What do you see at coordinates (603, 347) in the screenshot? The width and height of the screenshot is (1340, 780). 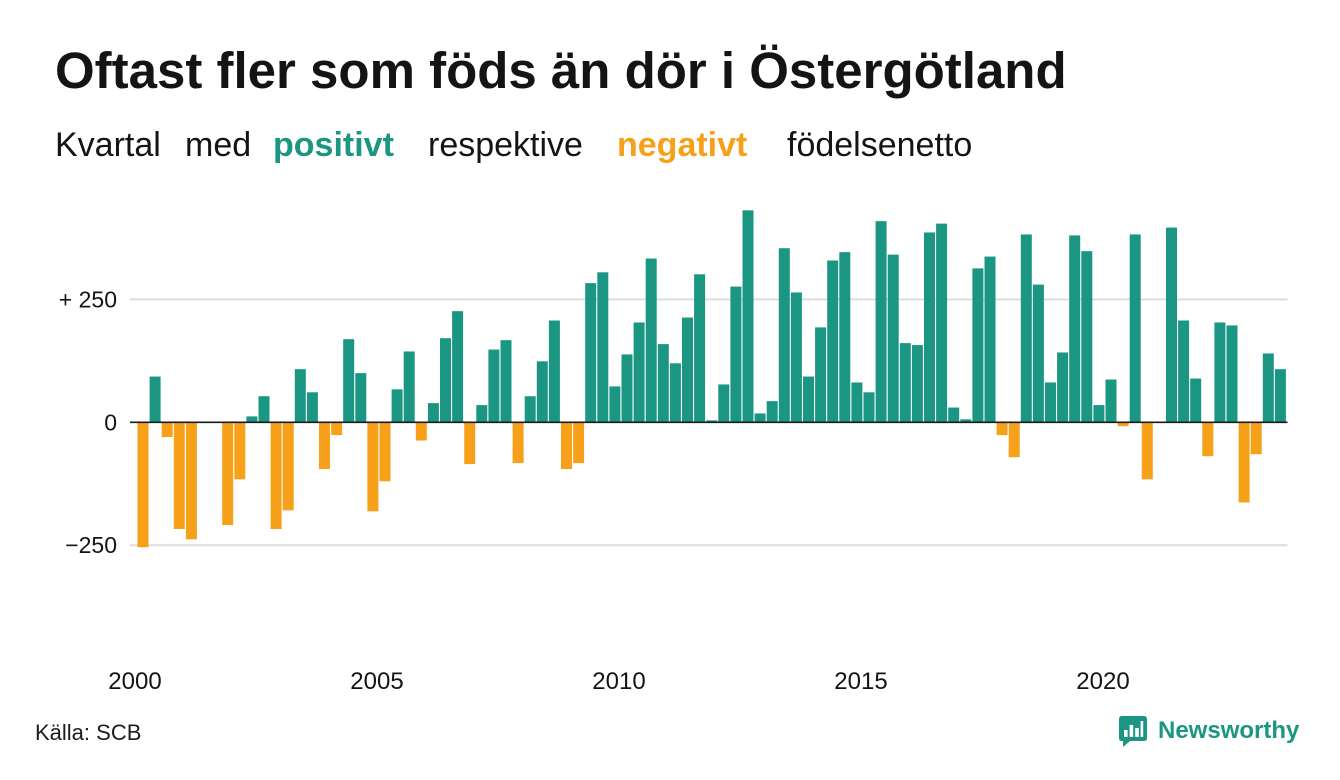 I see `bar-2009-q3` at bounding box center [603, 347].